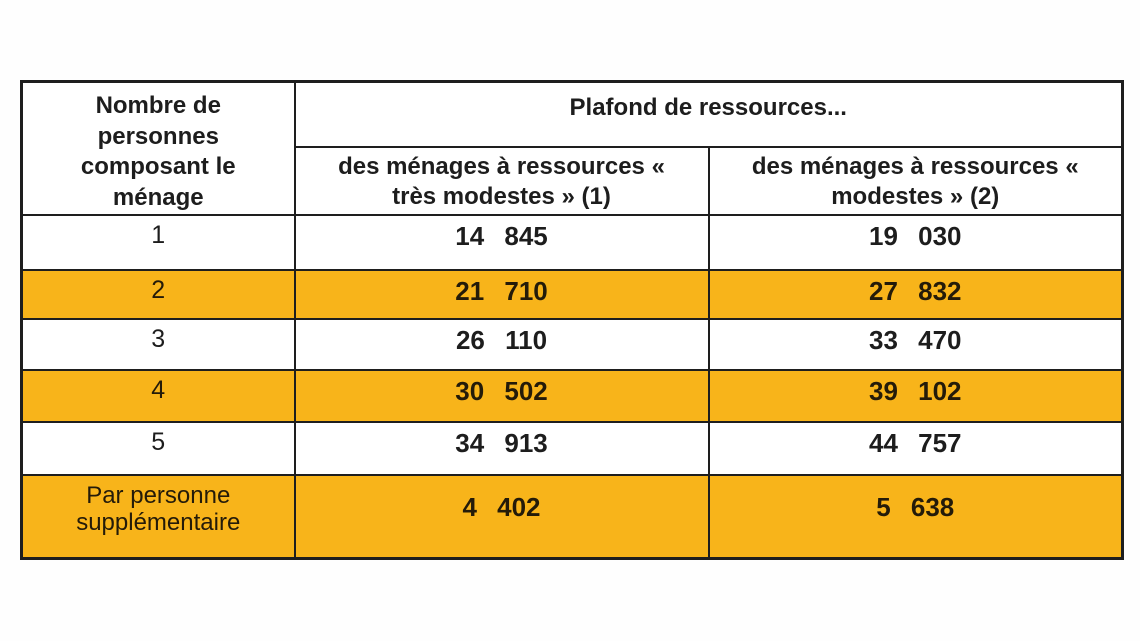  Describe the element at coordinates (915, 242) in the screenshot. I see `modestes-value: 19 030` at that location.